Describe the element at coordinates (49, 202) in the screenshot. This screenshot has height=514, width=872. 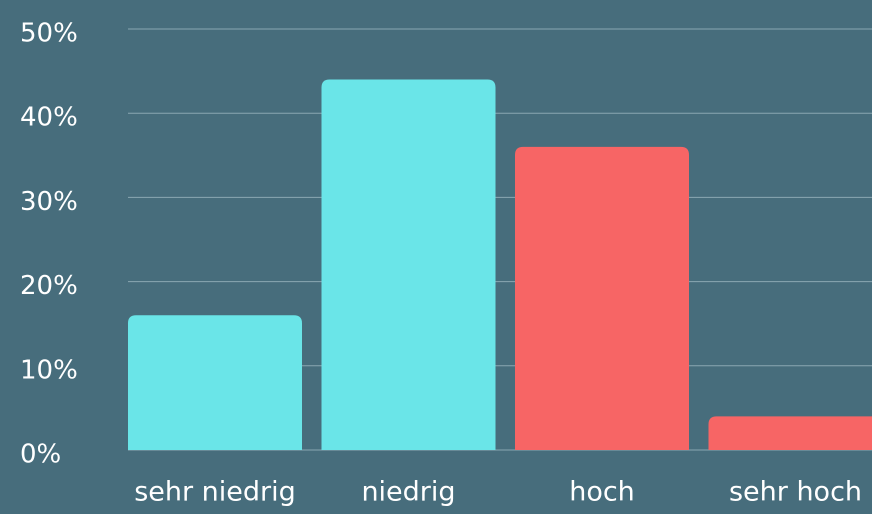
I see `y-tick-label: 30%` at that location.